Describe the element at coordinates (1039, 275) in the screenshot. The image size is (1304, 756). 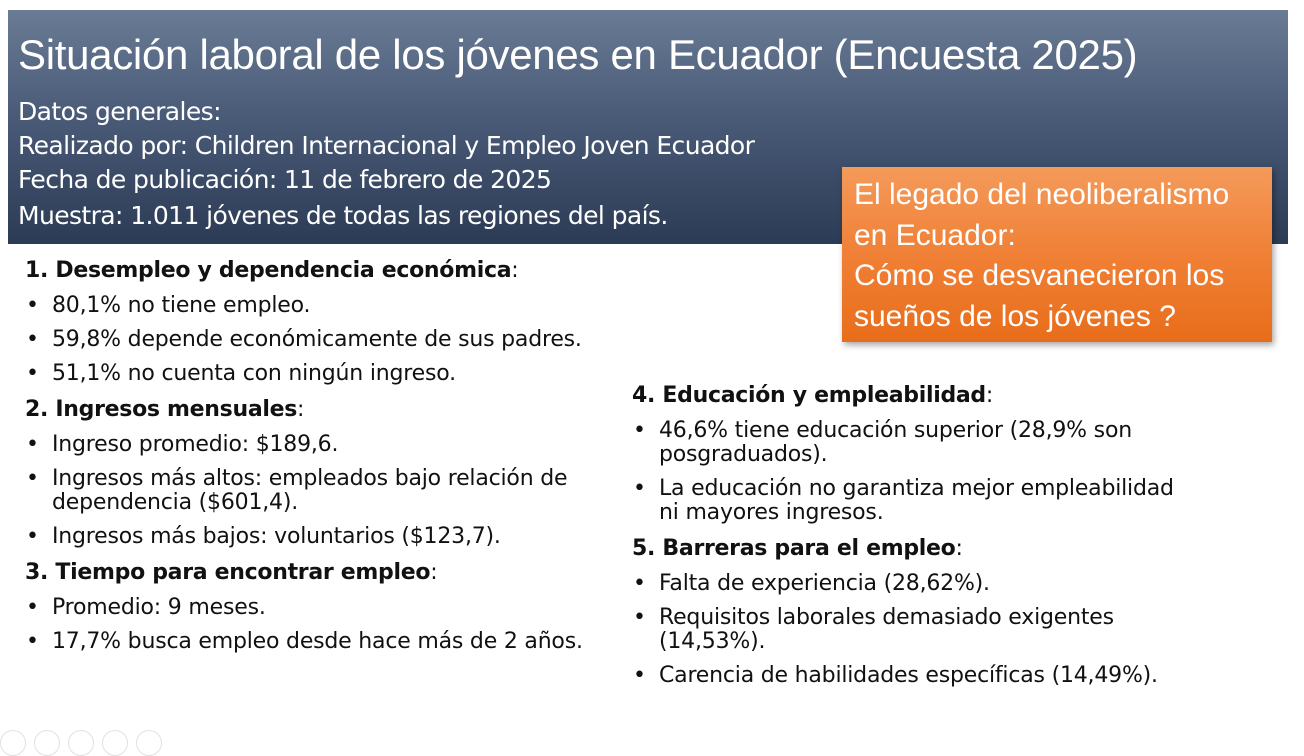
I see `callout-line: Cómo se desvanecieron los` at that location.